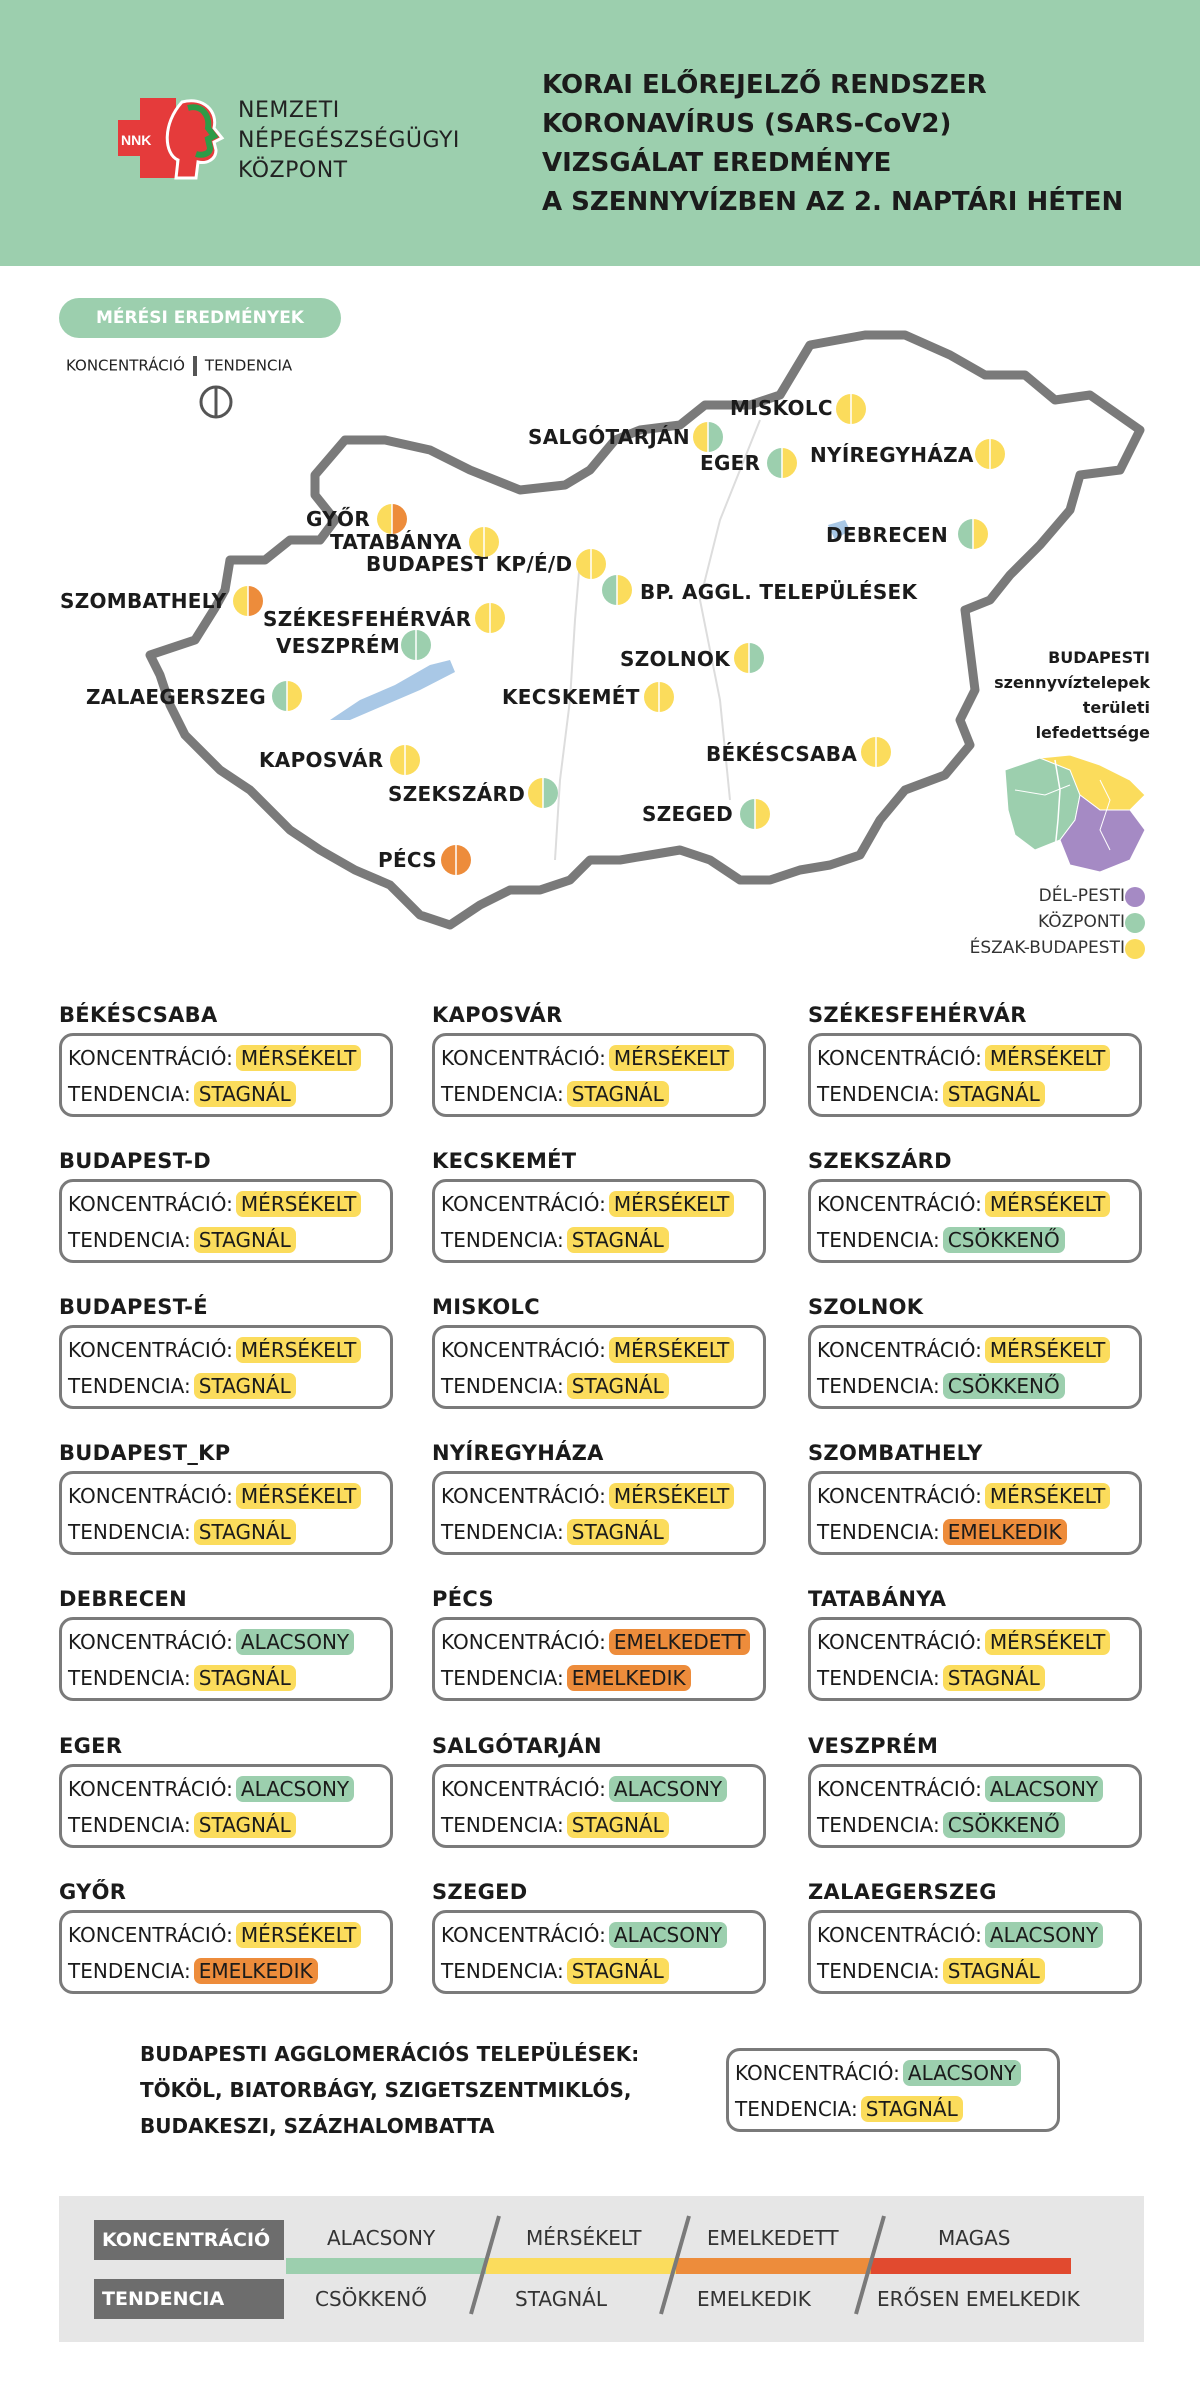 The height and width of the screenshot is (2399, 1200). I want to click on dot-legend-trend: TENDENCIA, so click(248, 365).